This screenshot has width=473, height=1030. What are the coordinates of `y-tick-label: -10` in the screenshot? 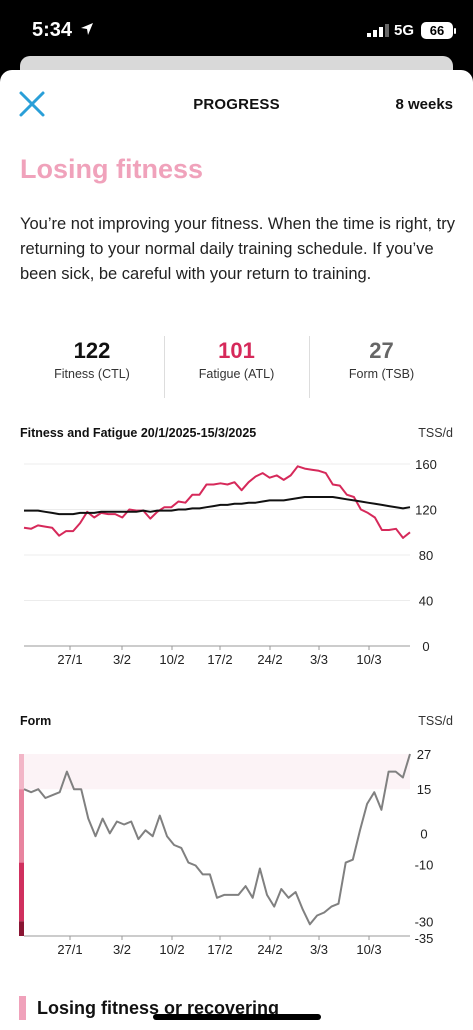 It's located at (424, 865).